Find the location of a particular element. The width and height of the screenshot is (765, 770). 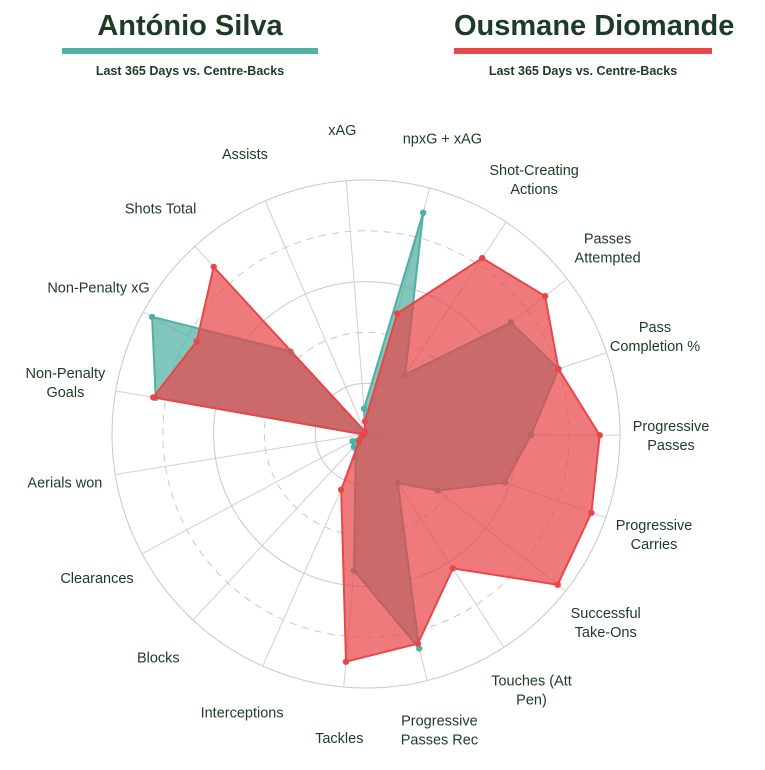

player-subtitle-right: Last 365 Days vs. Centre-Backs is located at coordinates (583, 71).